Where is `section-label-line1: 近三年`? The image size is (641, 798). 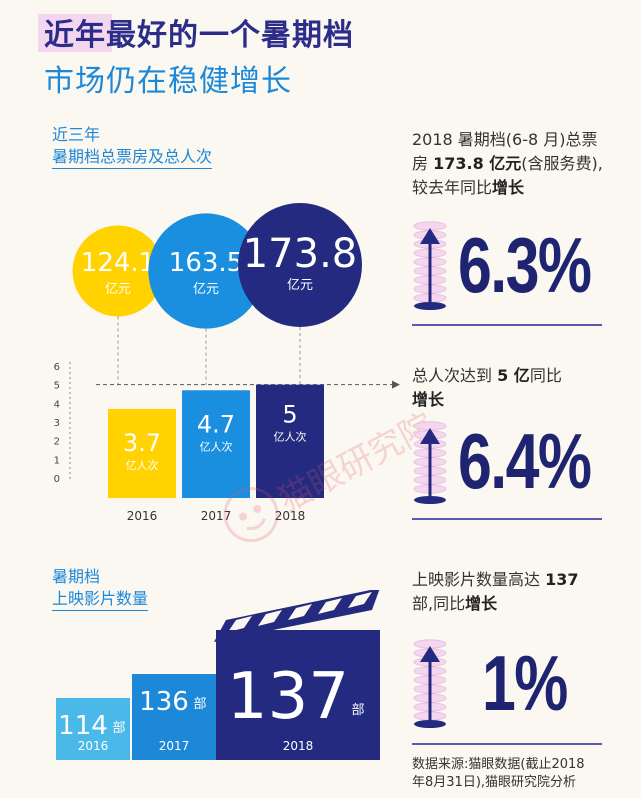 section-label-line1: 近三年 is located at coordinates (76, 134).